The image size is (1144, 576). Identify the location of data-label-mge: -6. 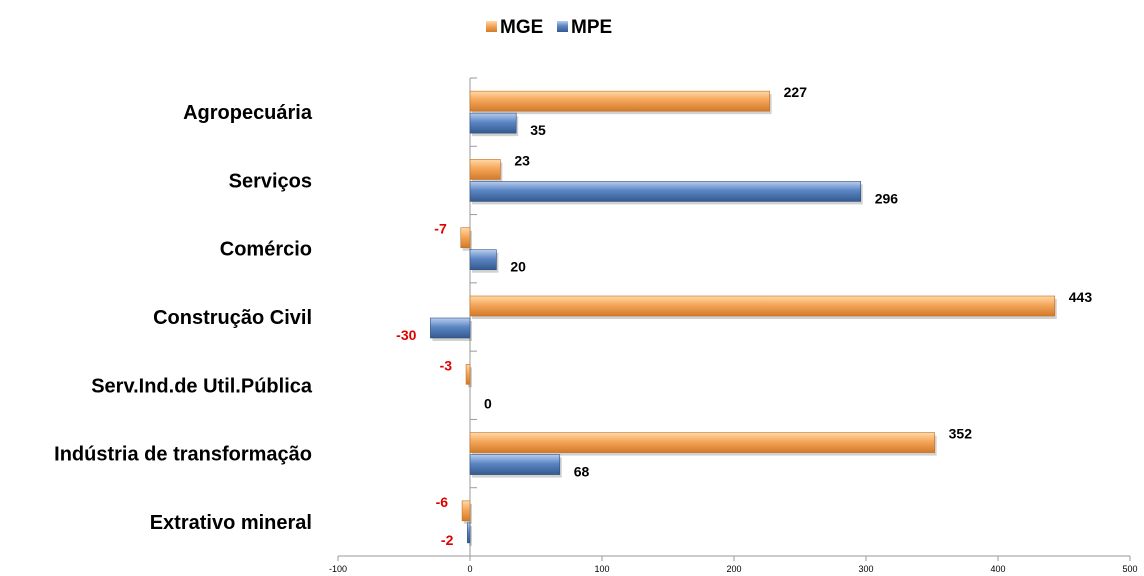
(442, 502).